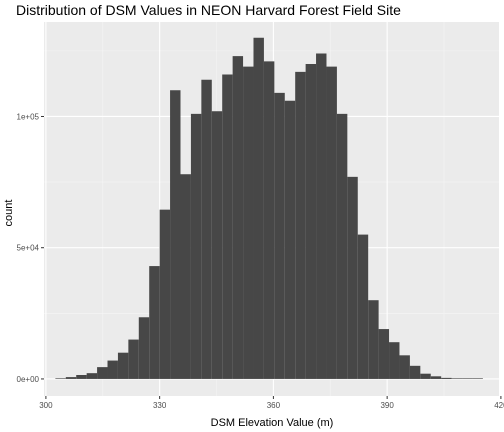 The width and height of the screenshot is (504, 432). I want to click on y-tick-label: 1e+05, so click(28, 116).